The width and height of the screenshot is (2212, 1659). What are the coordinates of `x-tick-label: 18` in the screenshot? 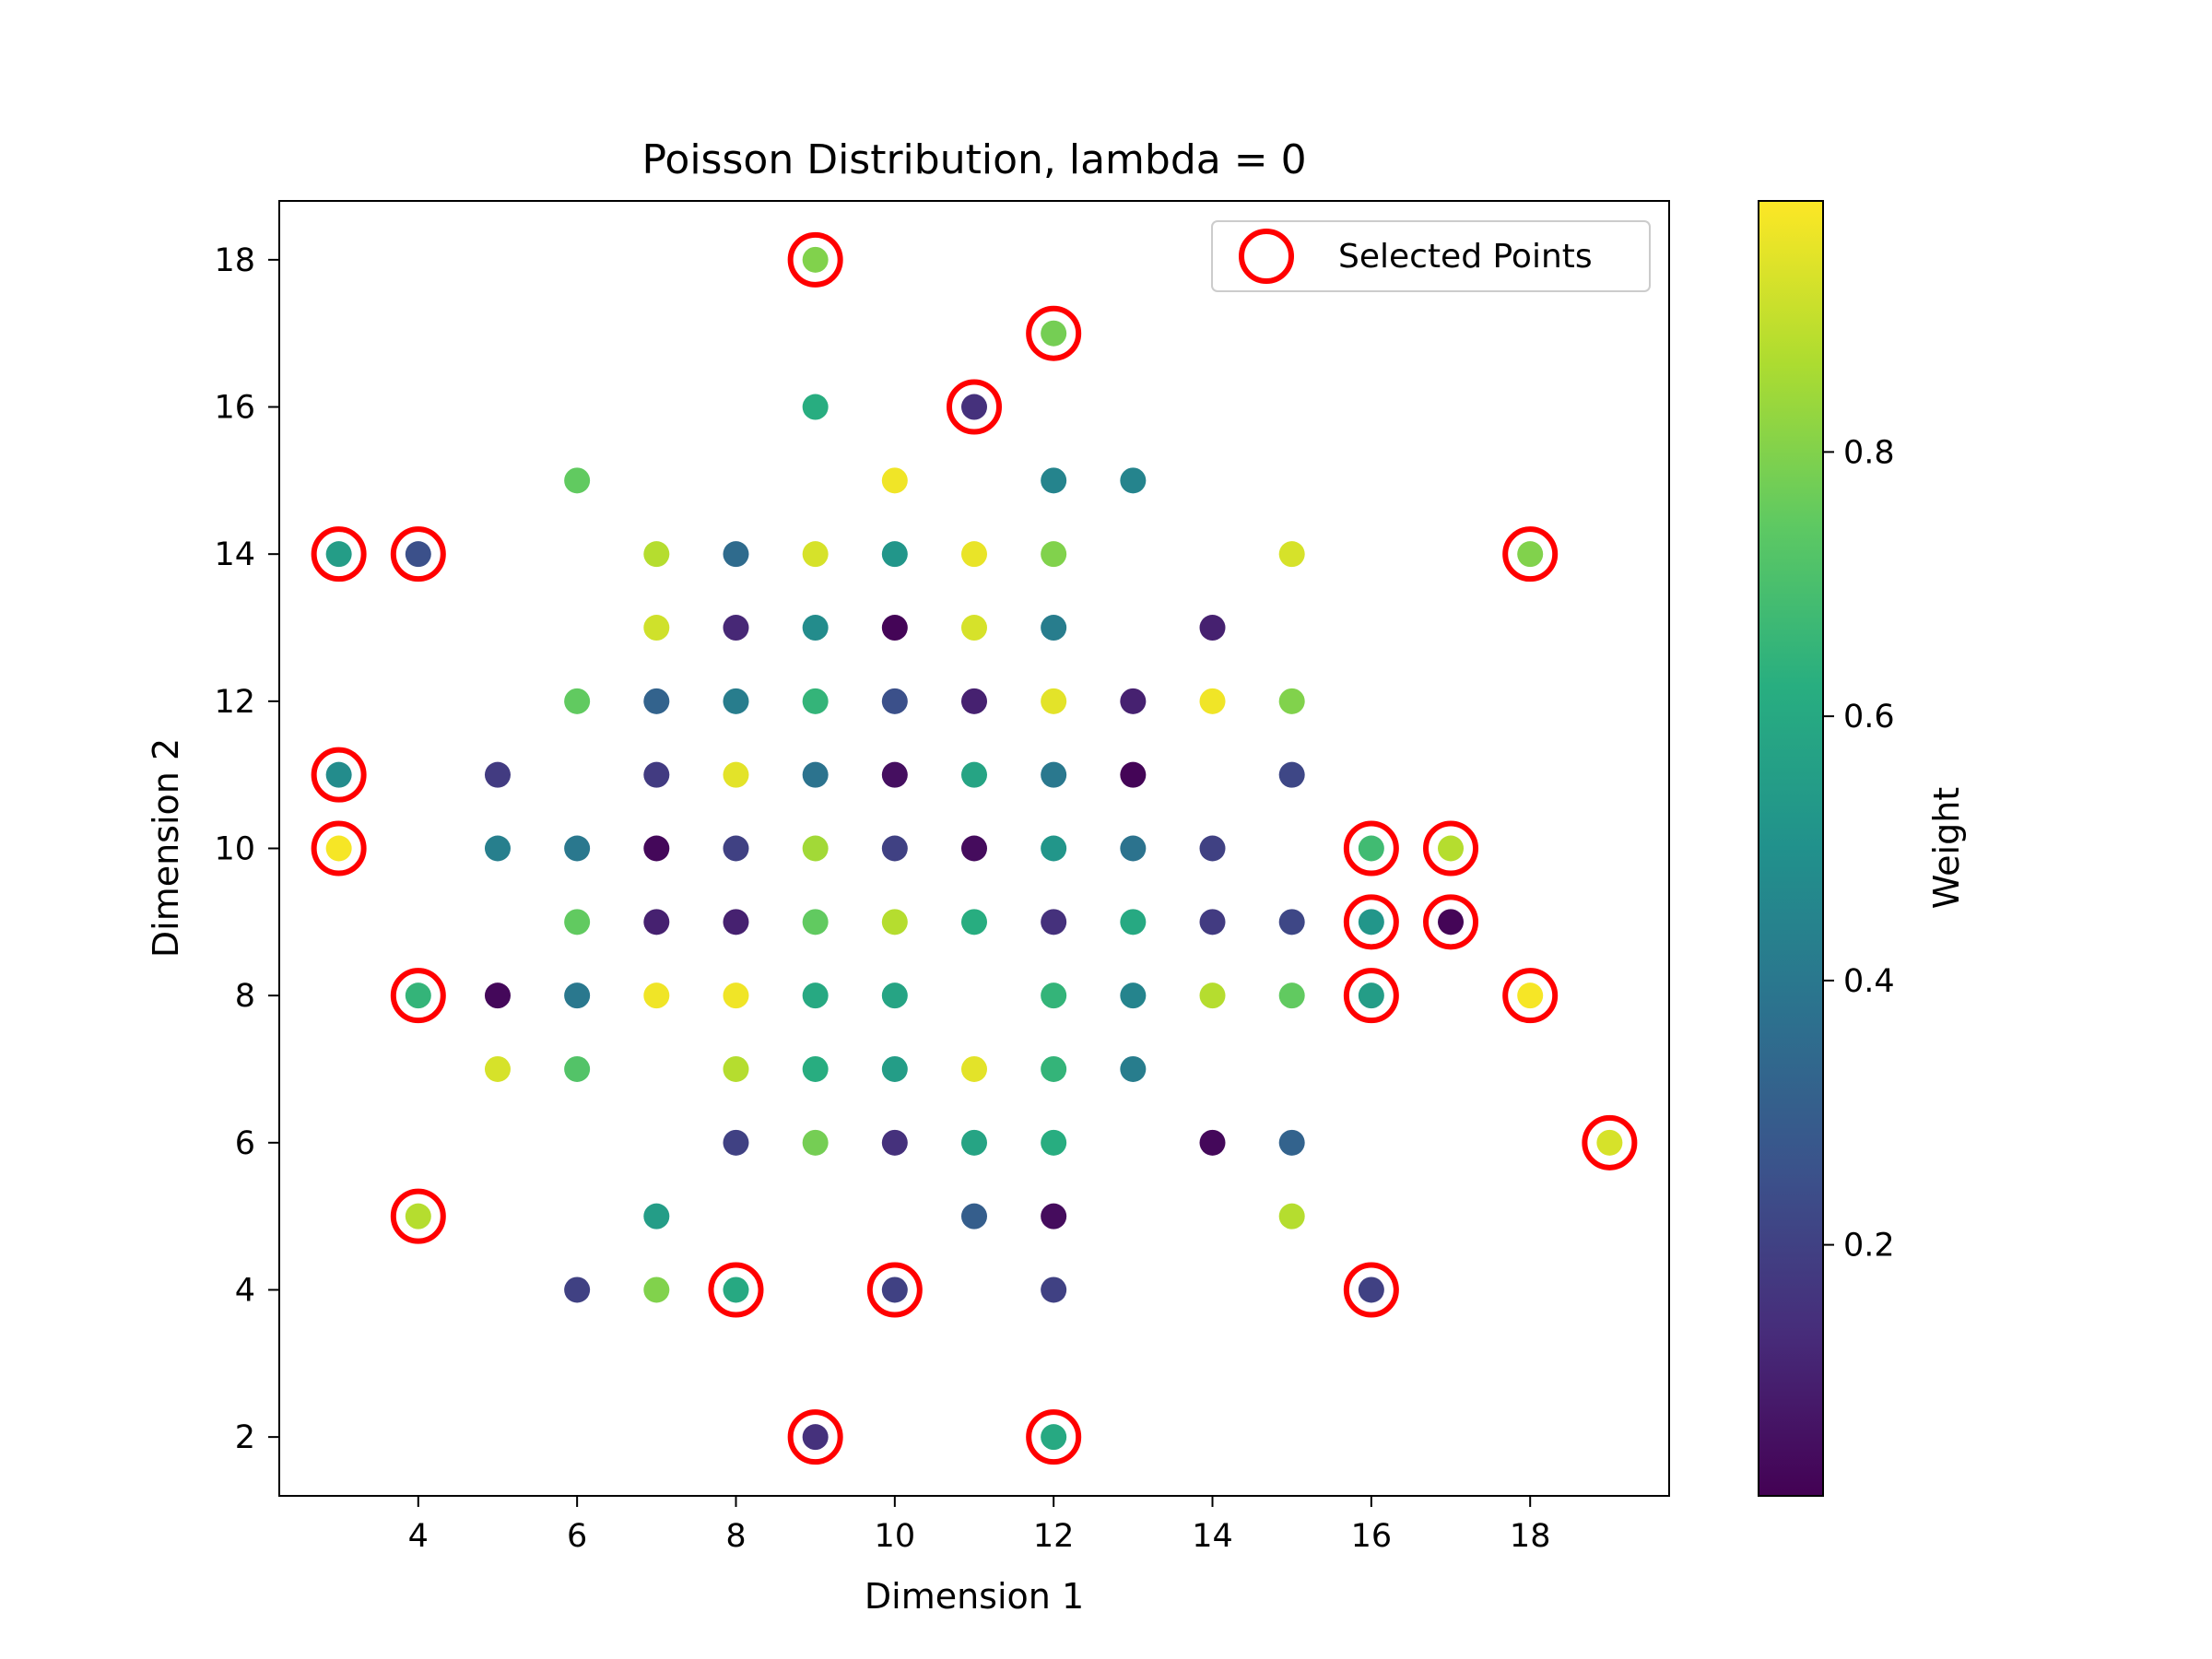 It's located at (1530, 1536).